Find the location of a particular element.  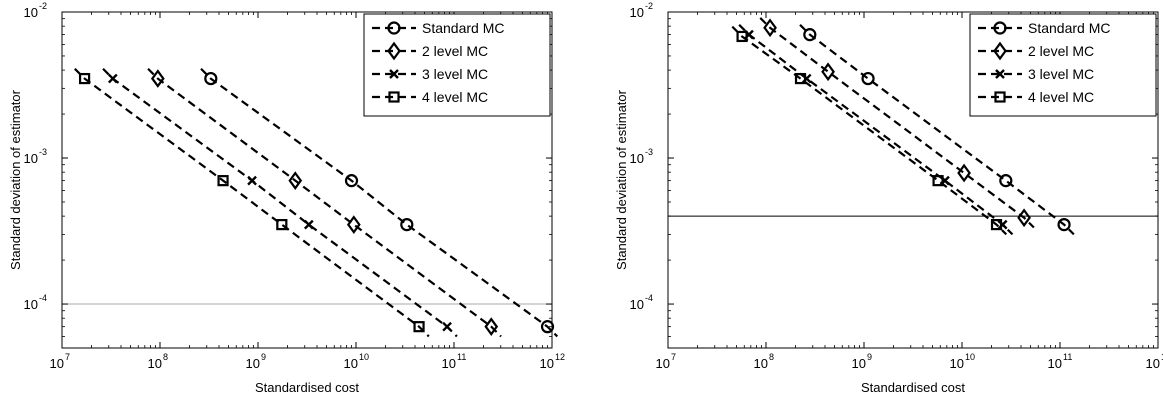

x-tick-exp: 7 is located at coordinates (673, 357).